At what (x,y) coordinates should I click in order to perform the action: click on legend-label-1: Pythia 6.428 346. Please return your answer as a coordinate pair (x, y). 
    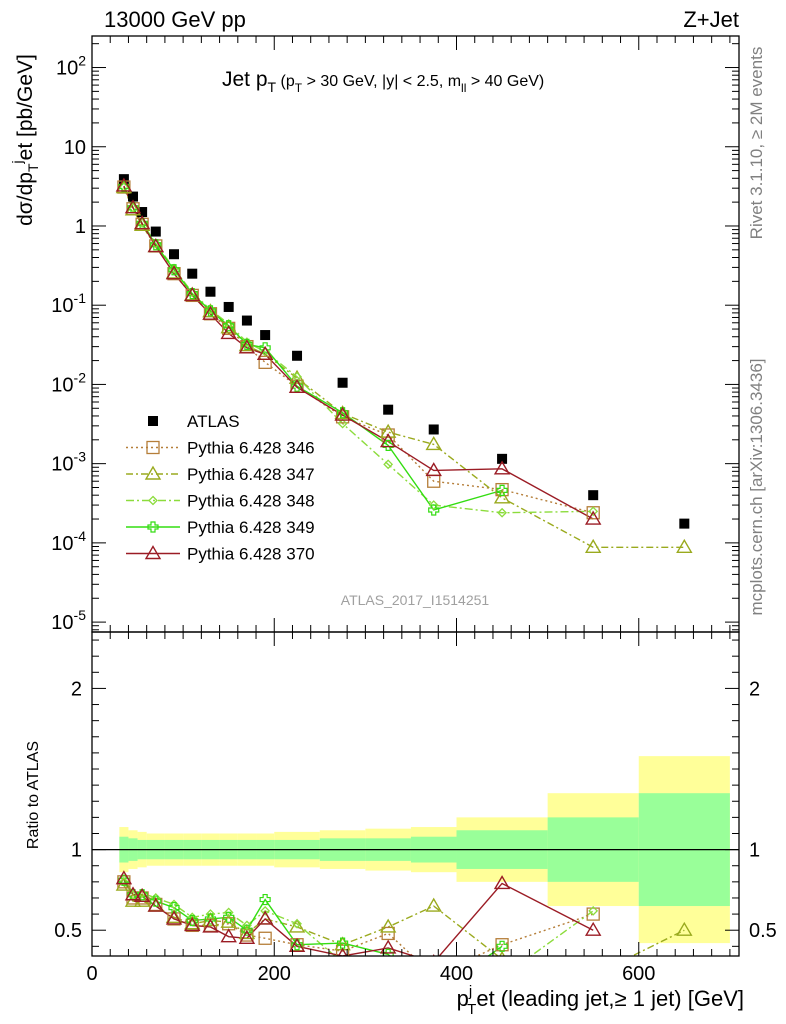
    Looking at the image, I should click on (251, 448).